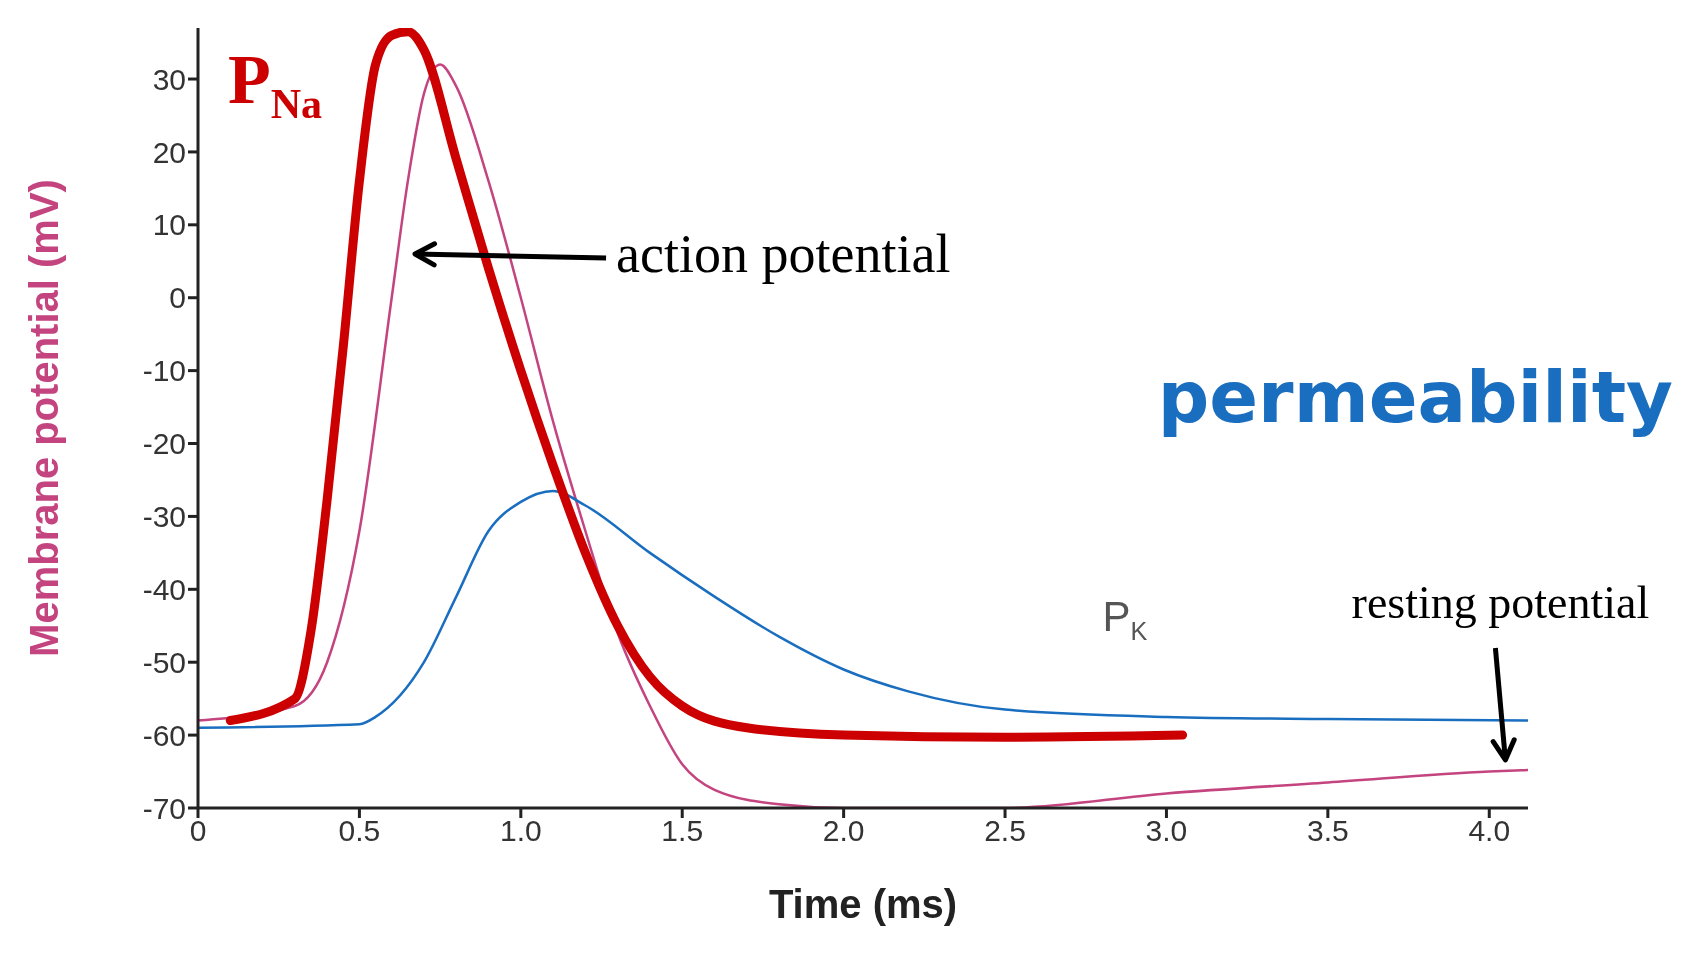  I want to click on x-axis-title: Time (ms), so click(863, 904).